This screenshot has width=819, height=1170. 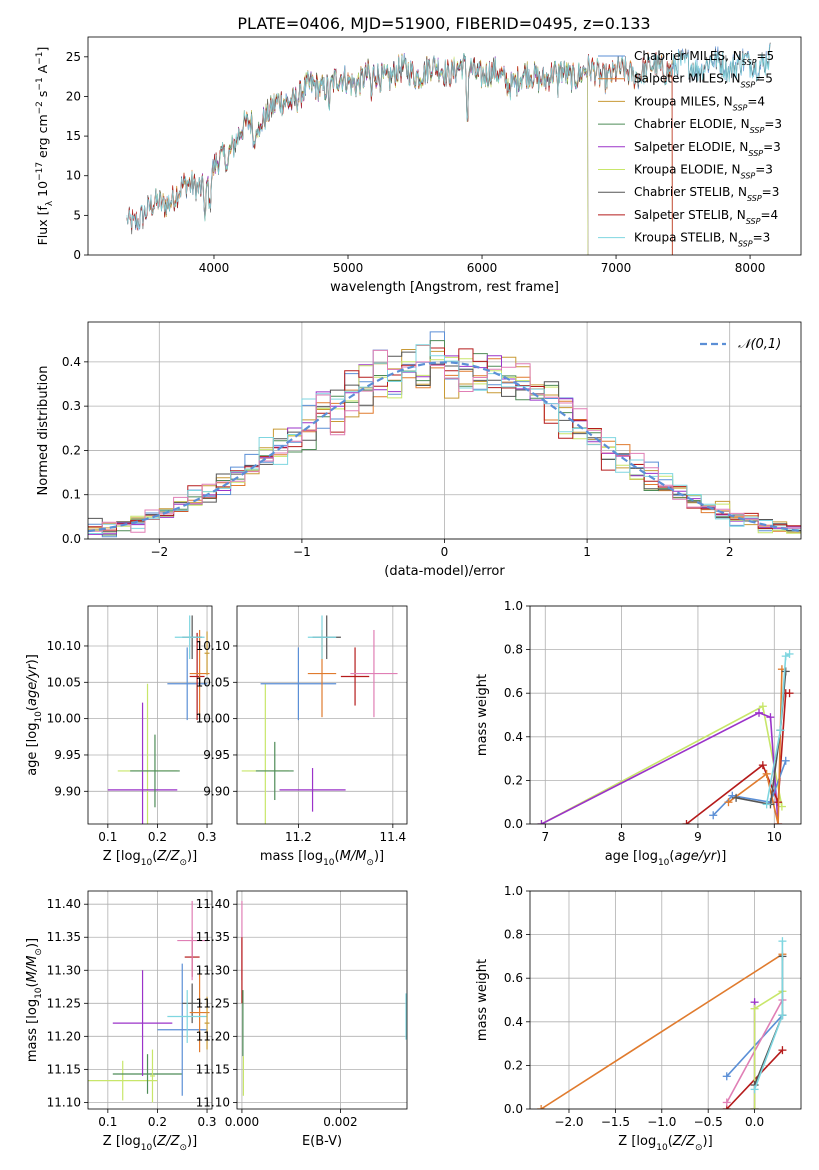 I want to click on x-tick-label: 11.4, so click(x=392, y=837).